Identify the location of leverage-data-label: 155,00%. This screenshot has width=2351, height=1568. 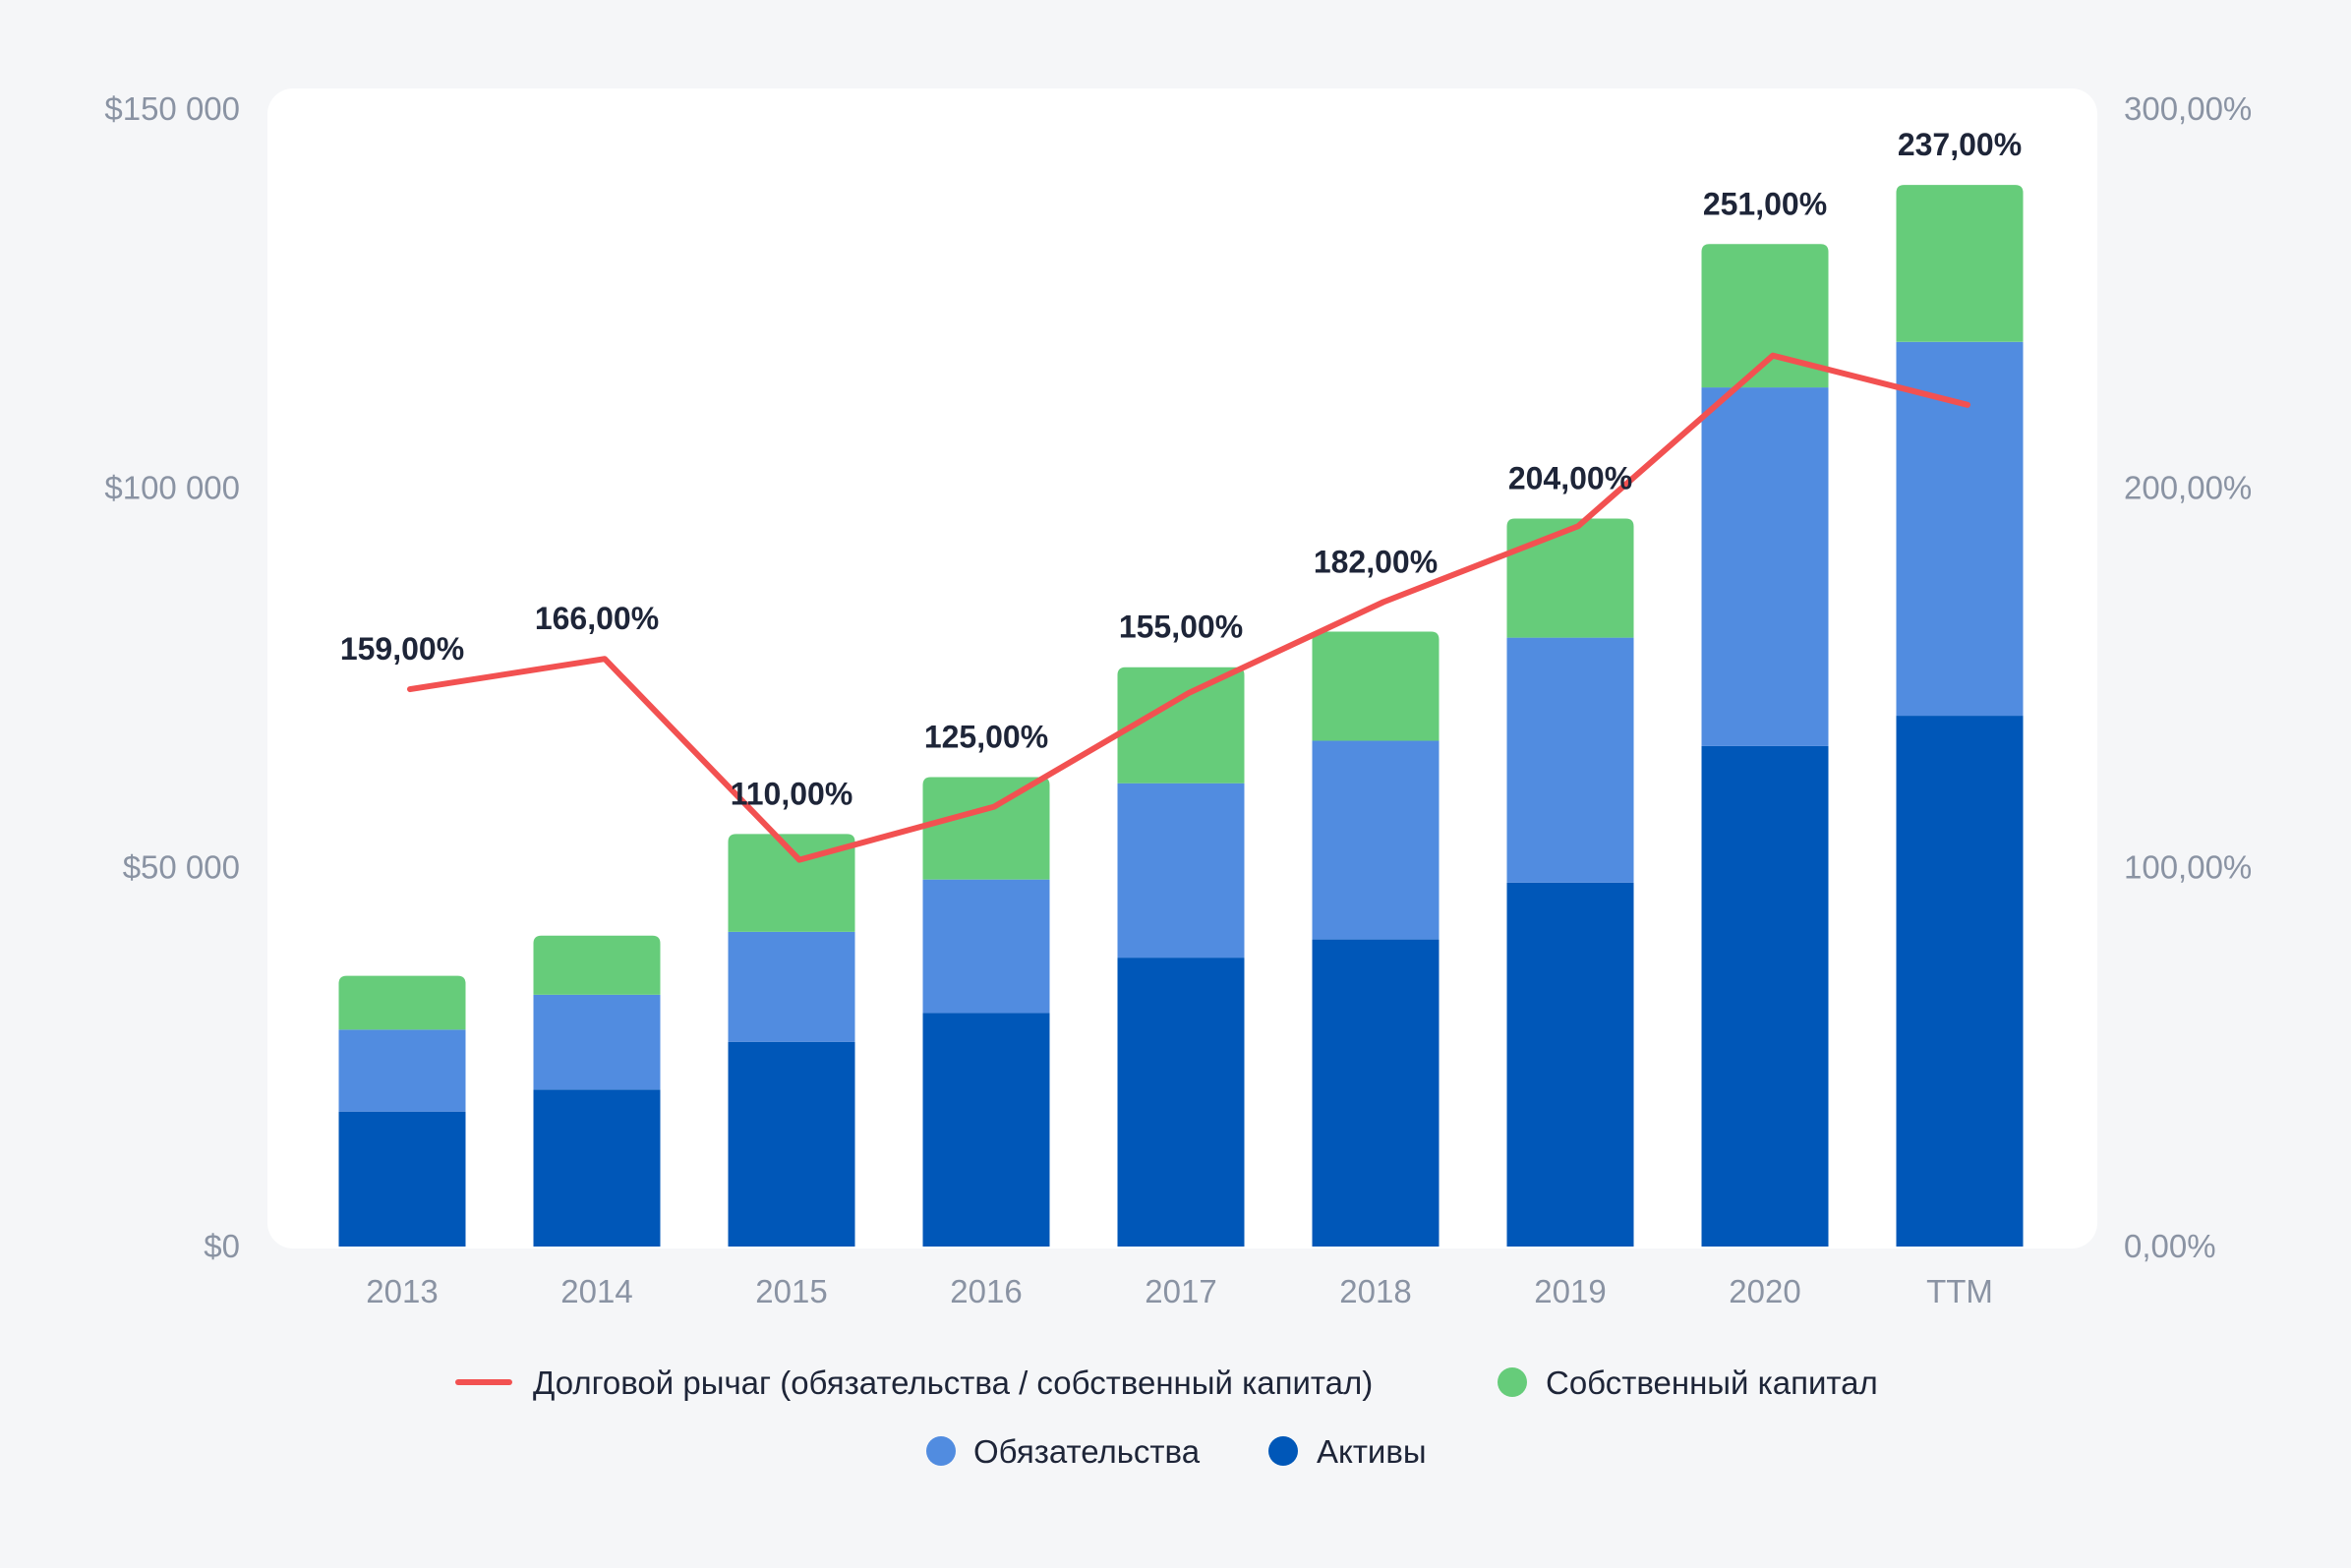
(1181, 628).